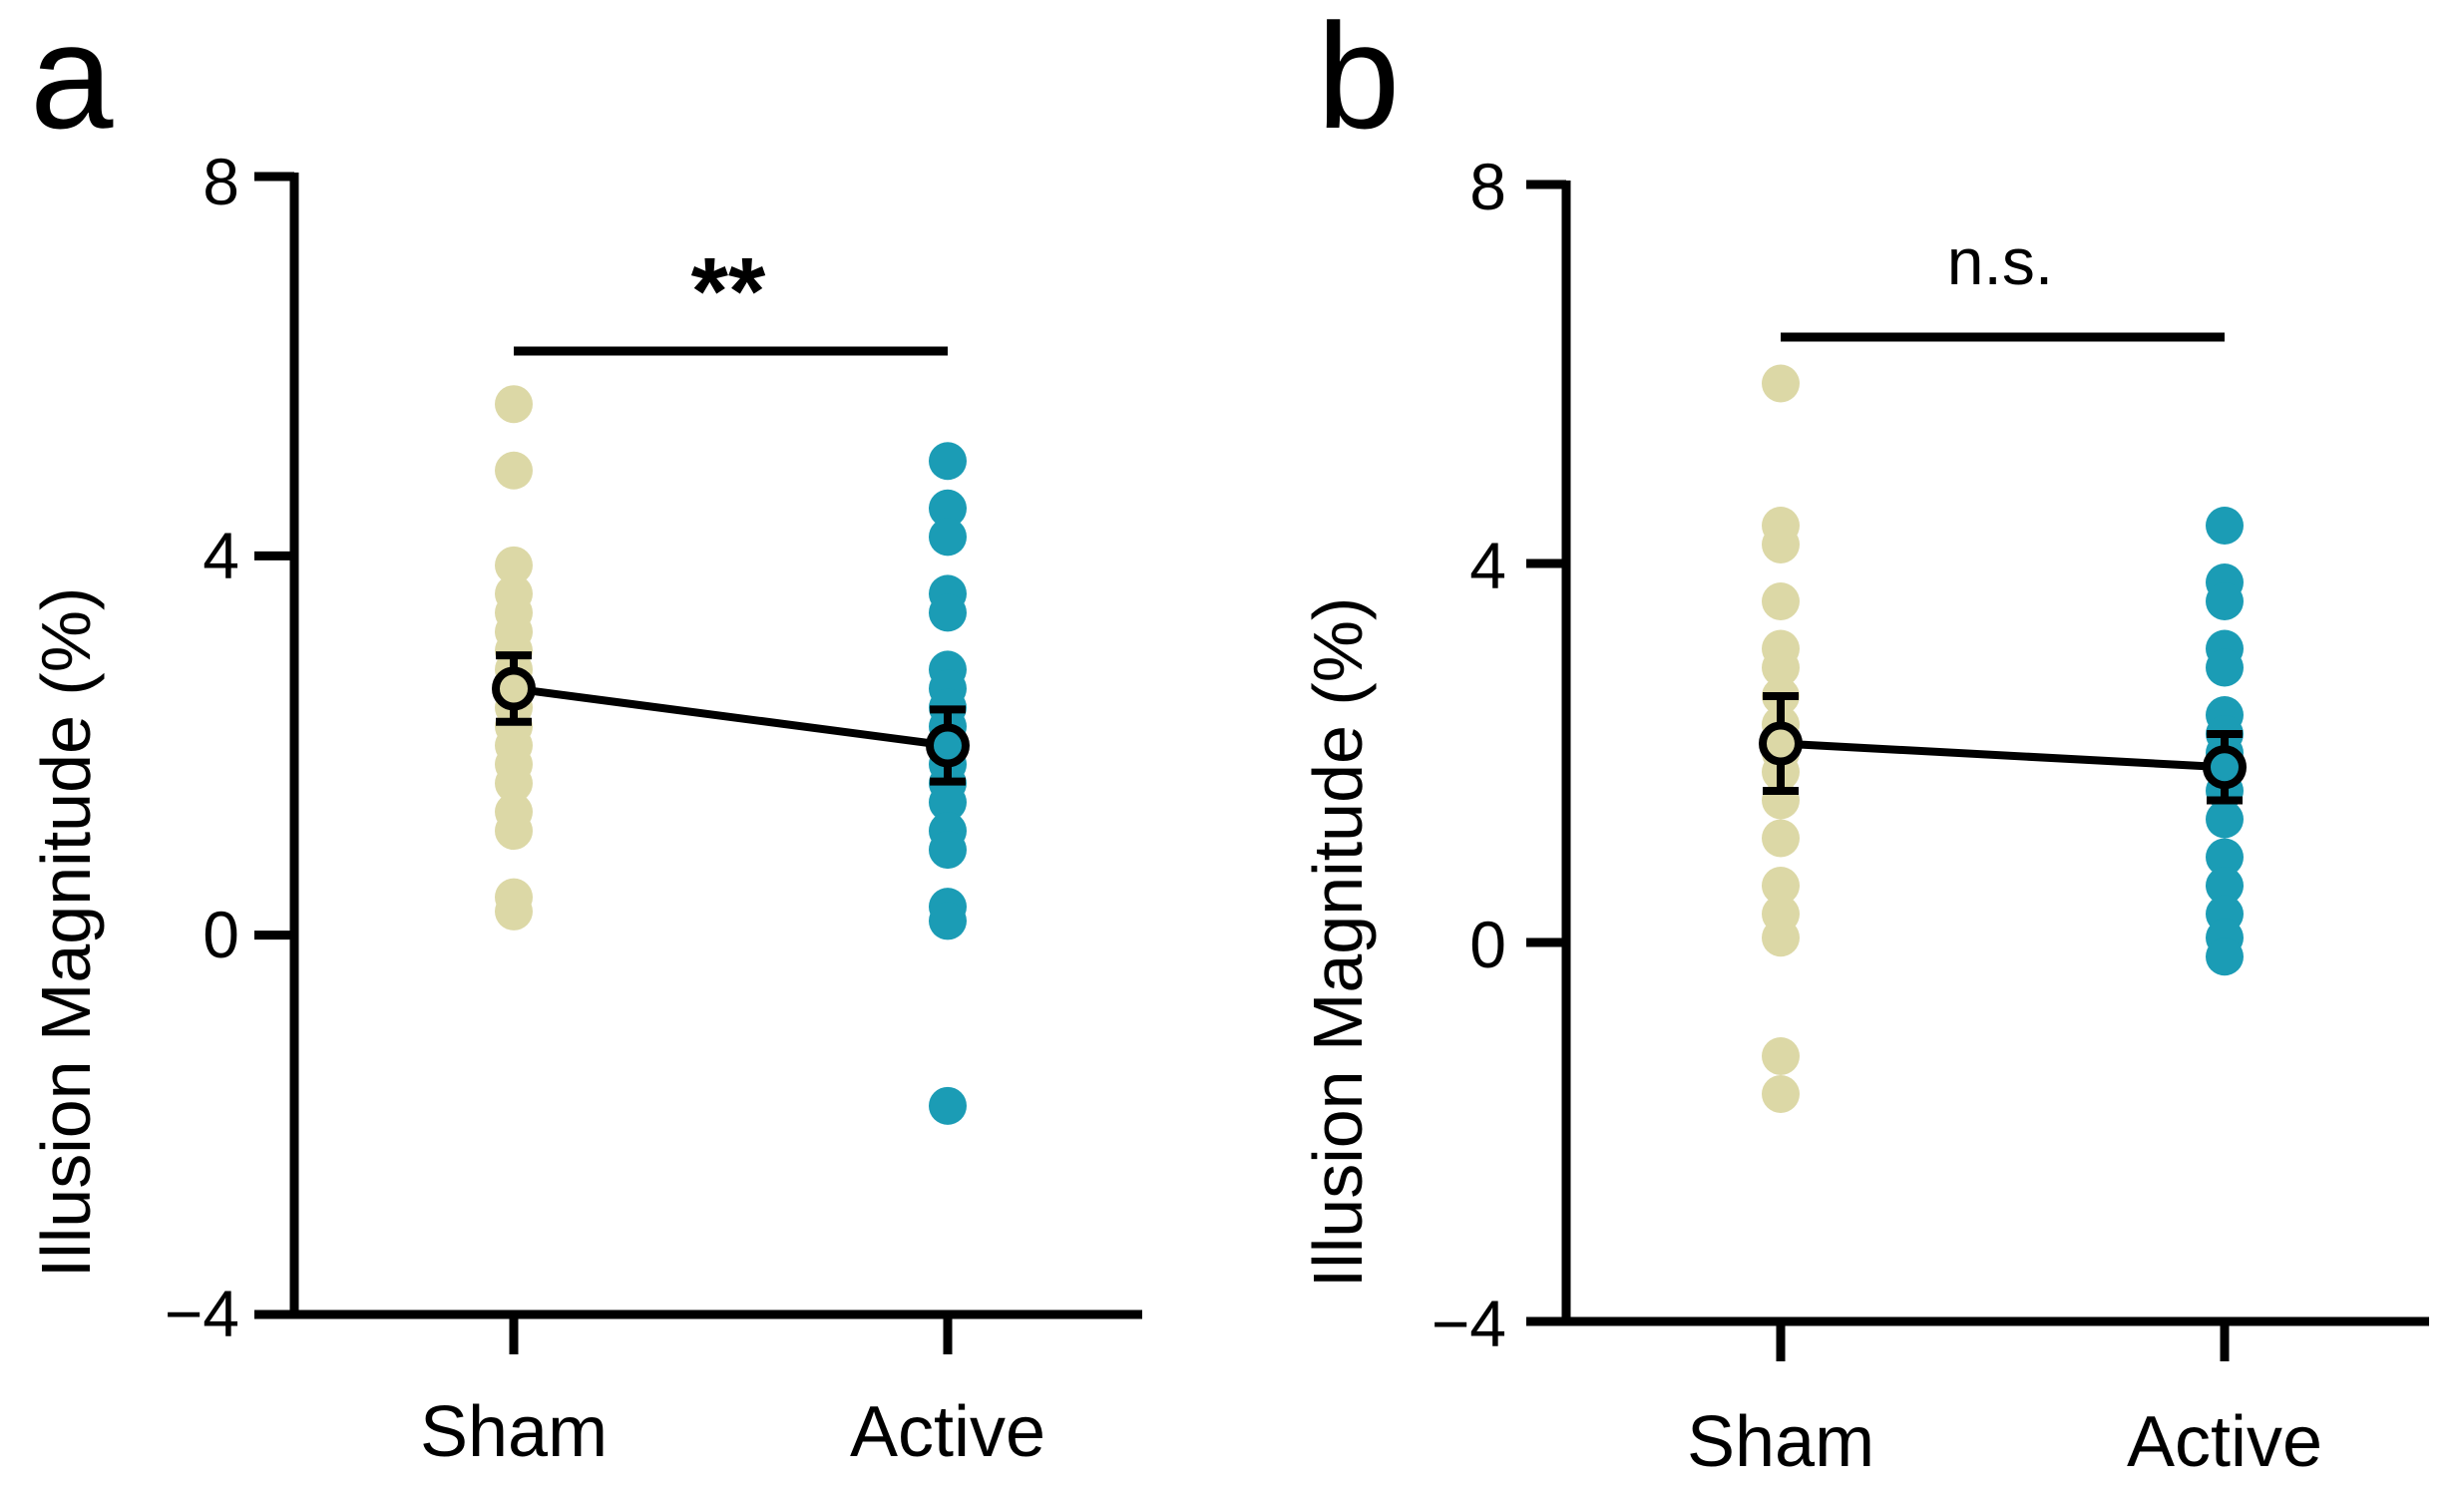  I want to click on significance-label: n.s., so click(2000, 261).